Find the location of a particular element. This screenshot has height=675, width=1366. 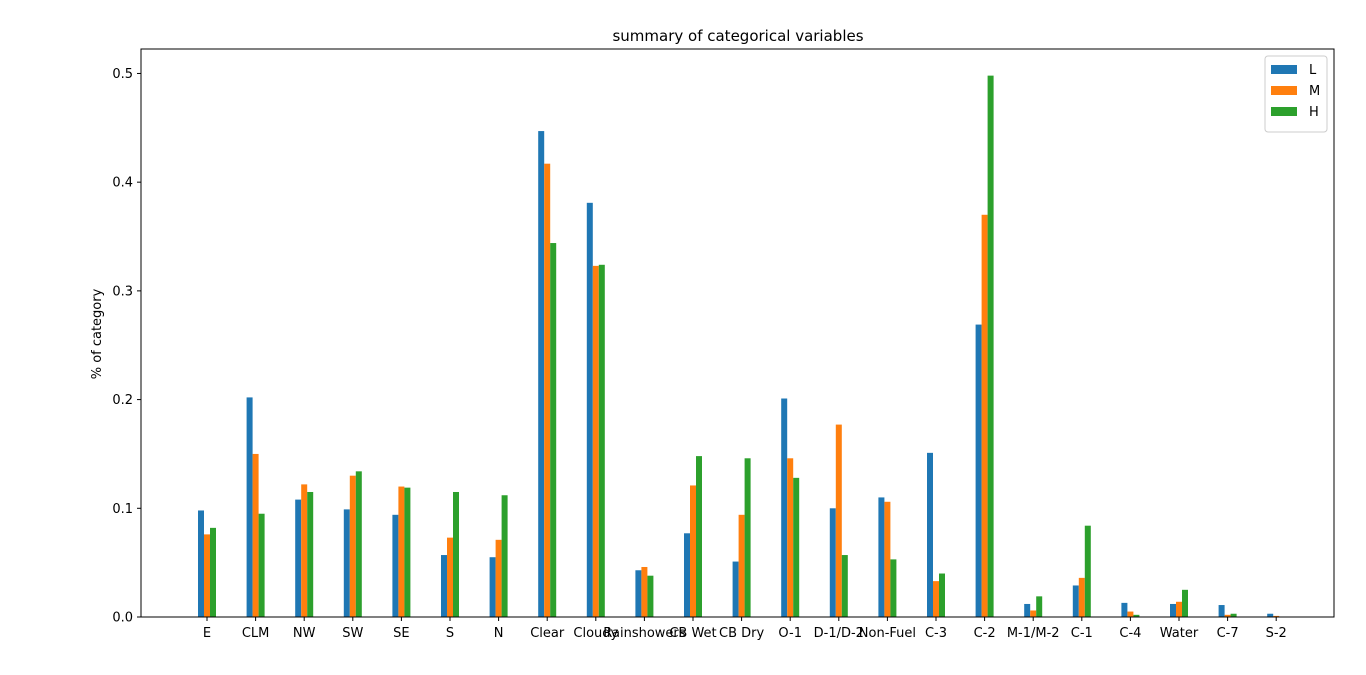

x-tick-label: C-2 is located at coordinates (985, 633).